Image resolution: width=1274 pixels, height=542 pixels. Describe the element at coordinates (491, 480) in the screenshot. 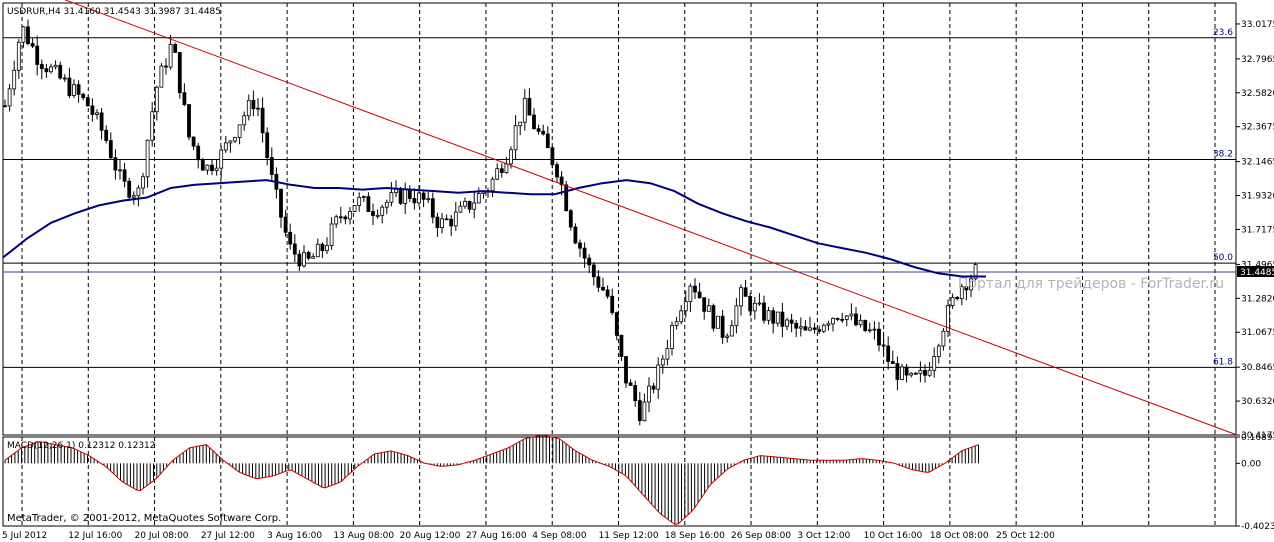

I see `macd-histogram` at that location.